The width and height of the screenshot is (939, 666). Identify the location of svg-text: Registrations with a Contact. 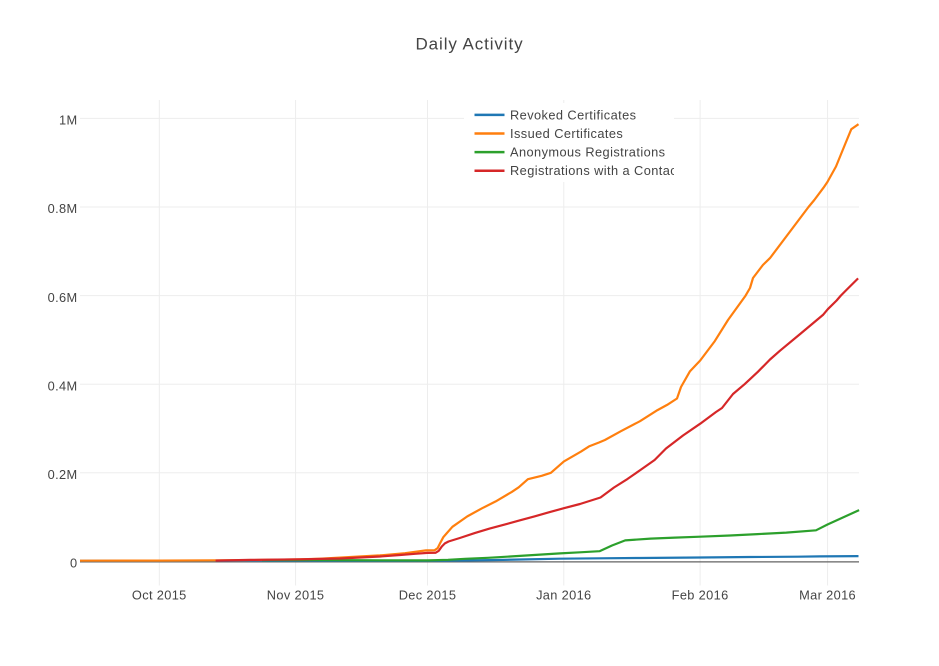
(595, 170).